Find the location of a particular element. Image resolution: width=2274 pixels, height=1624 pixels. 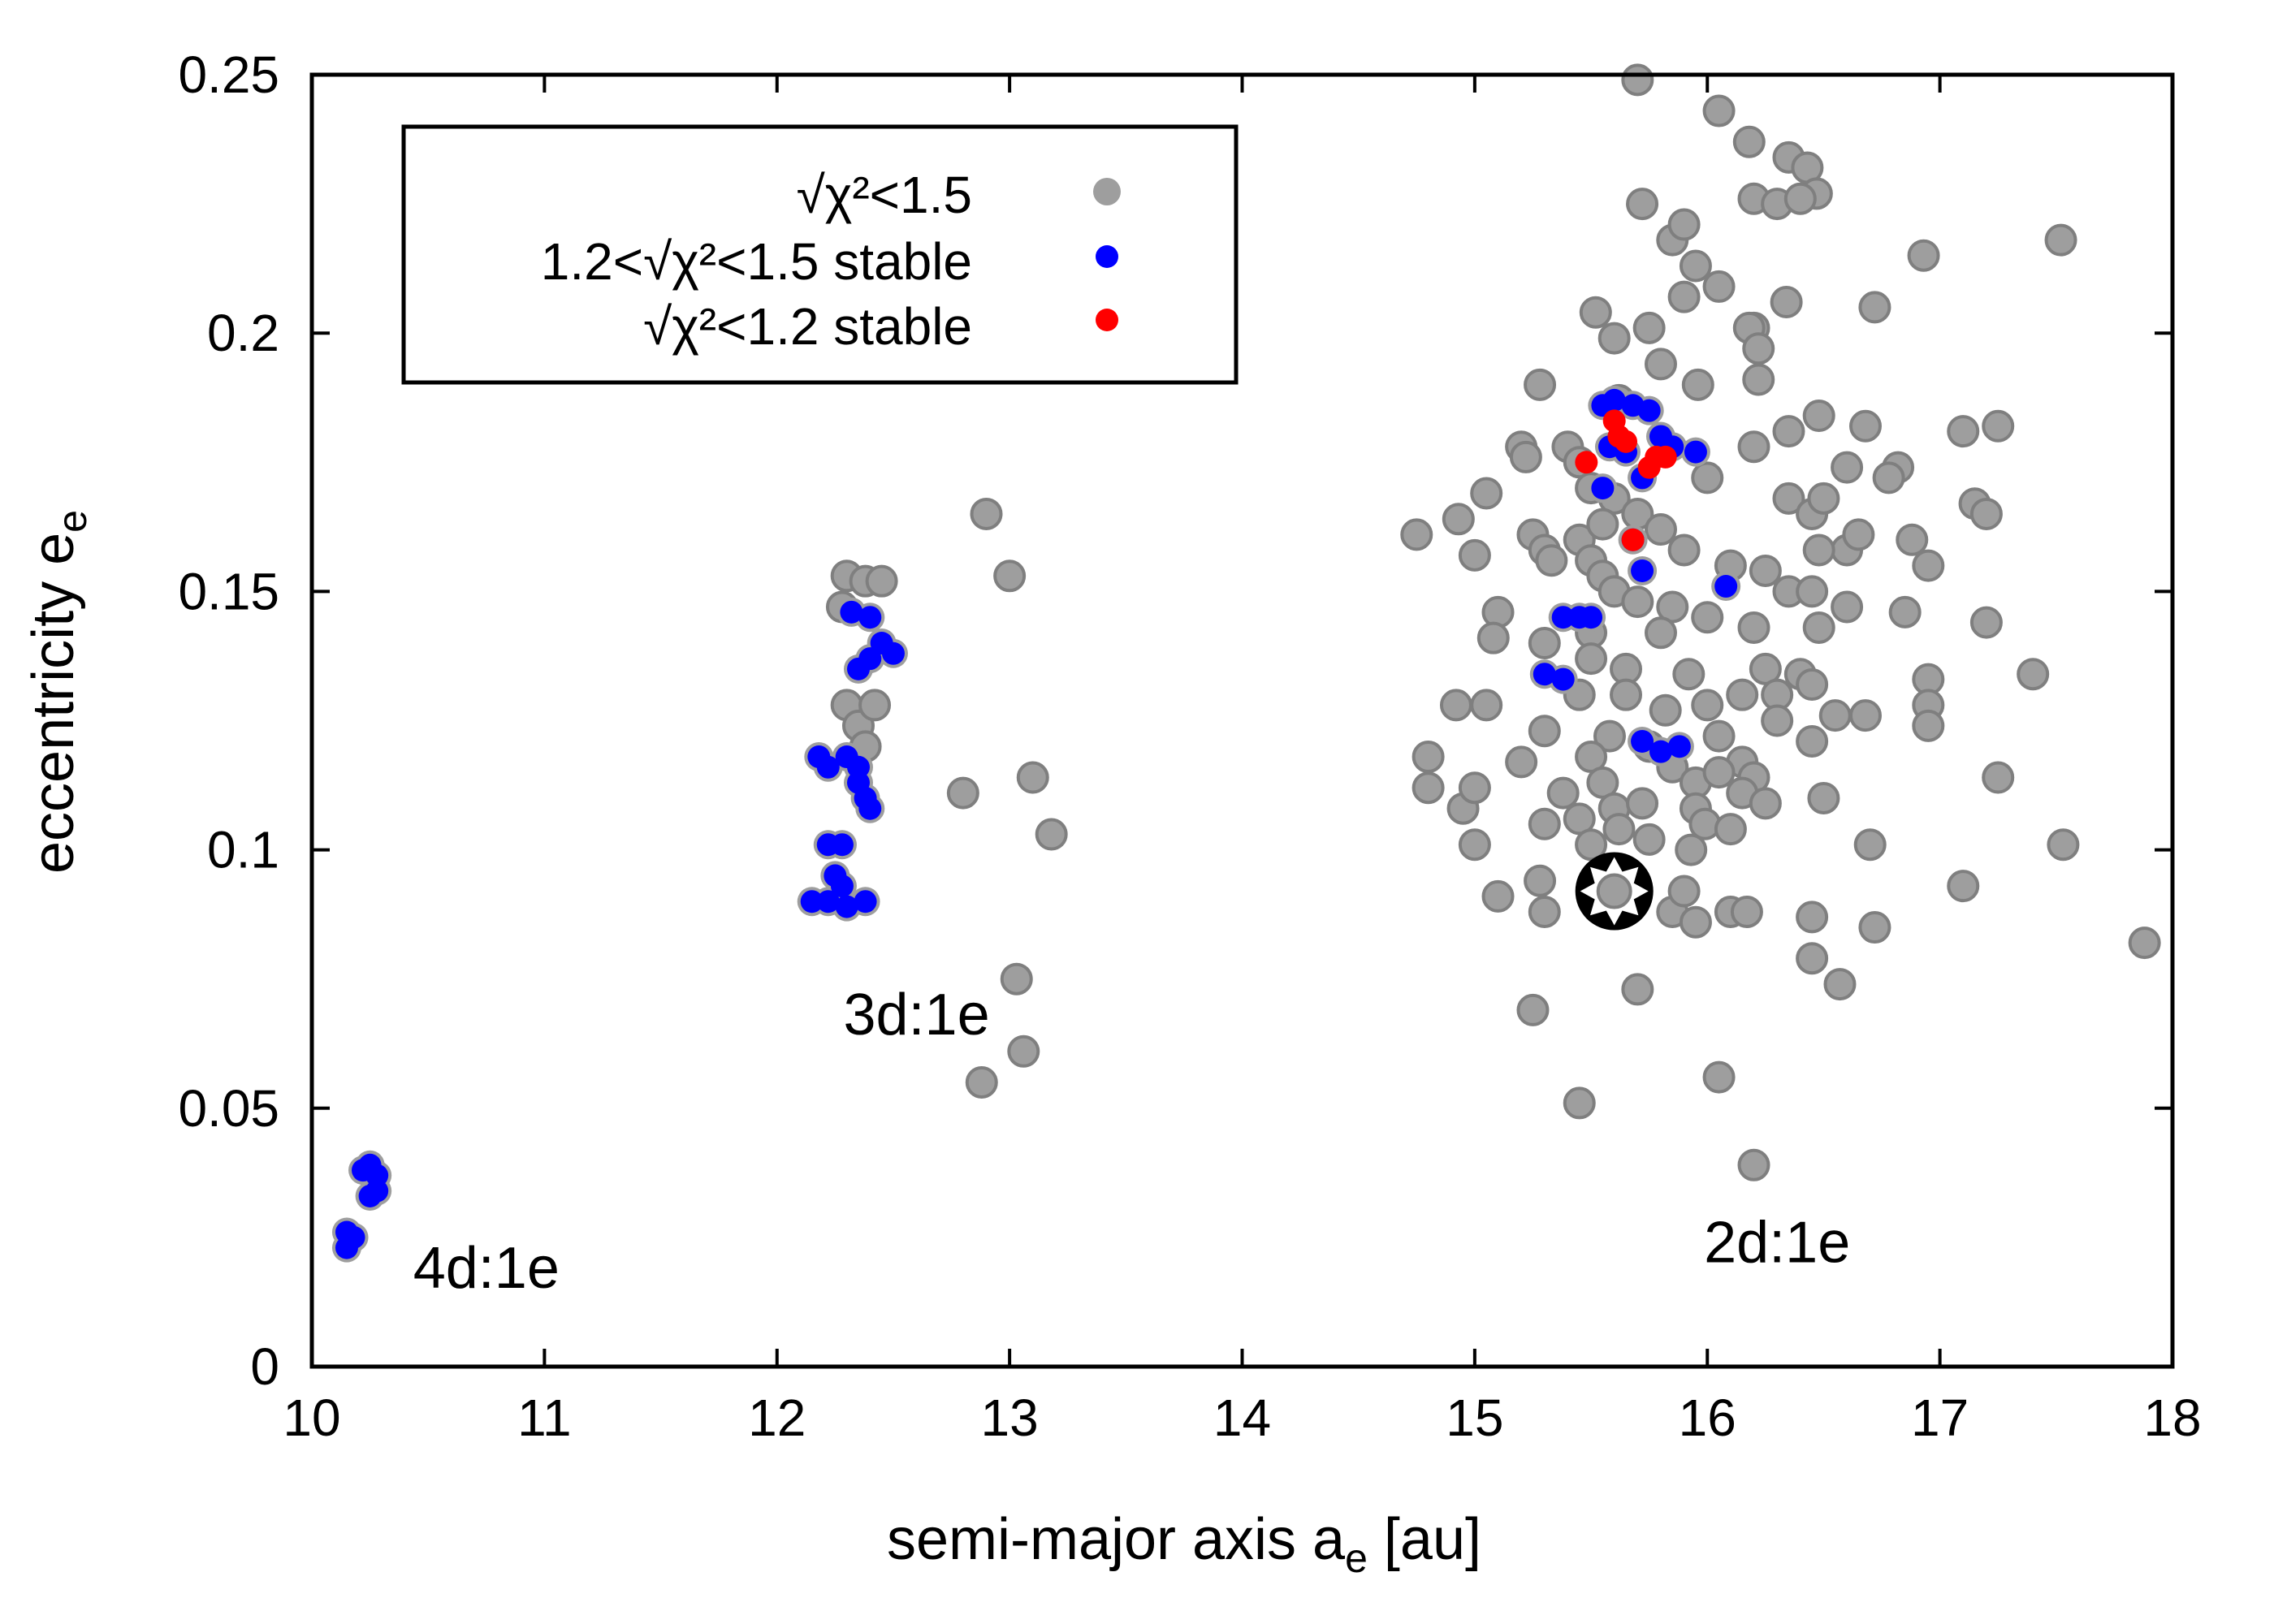

resonance-label: 4d:1e is located at coordinates (487, 1268).